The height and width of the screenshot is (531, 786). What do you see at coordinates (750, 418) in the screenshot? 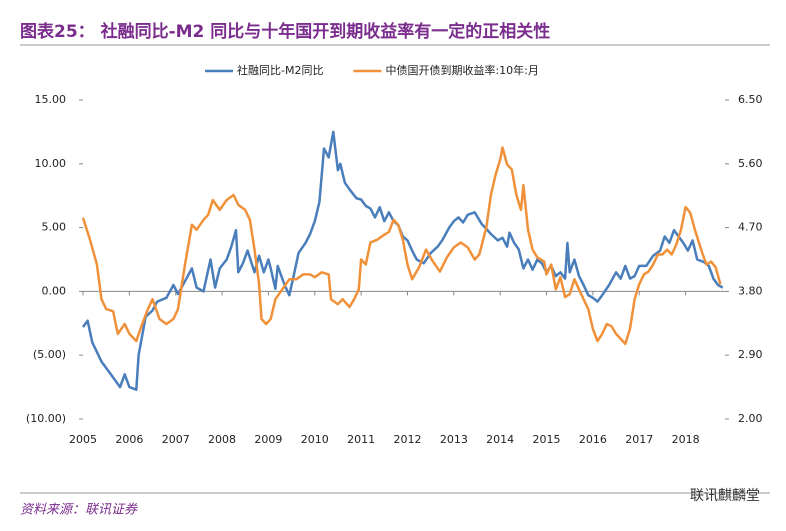
I see `y2-tick-label: 2.00` at bounding box center [750, 418].